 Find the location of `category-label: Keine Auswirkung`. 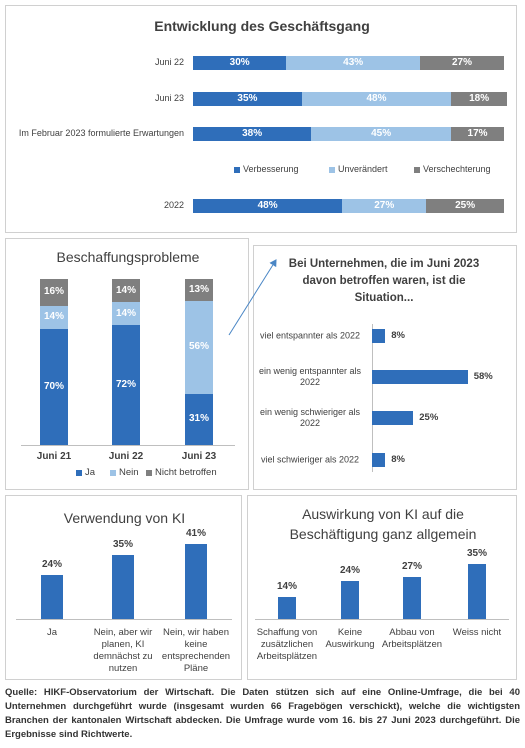

category-label: Keine Auswirkung is located at coordinates (350, 638).